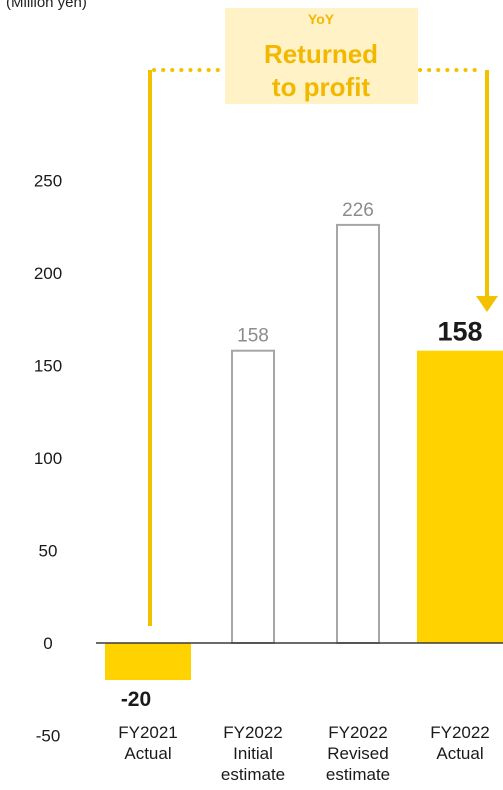  I want to click on annotation-box, so click(321, 56).